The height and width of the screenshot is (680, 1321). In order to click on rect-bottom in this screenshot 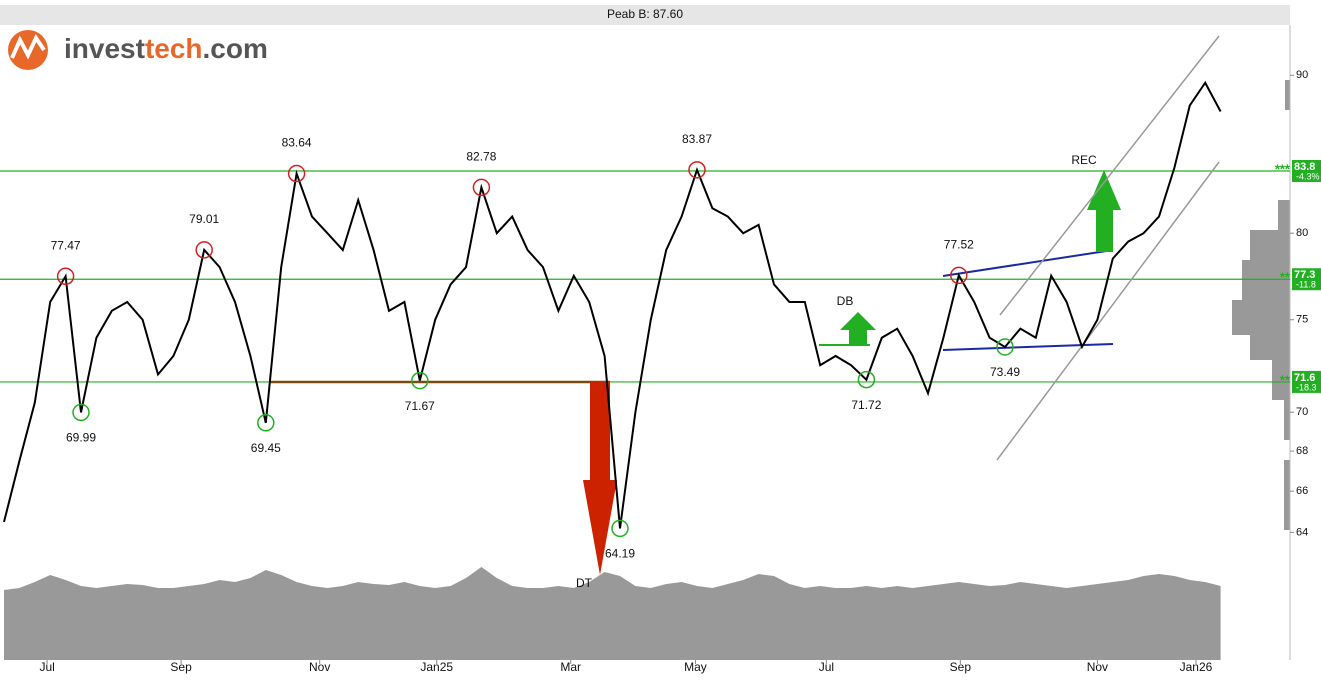, I will do `click(1028, 347)`.